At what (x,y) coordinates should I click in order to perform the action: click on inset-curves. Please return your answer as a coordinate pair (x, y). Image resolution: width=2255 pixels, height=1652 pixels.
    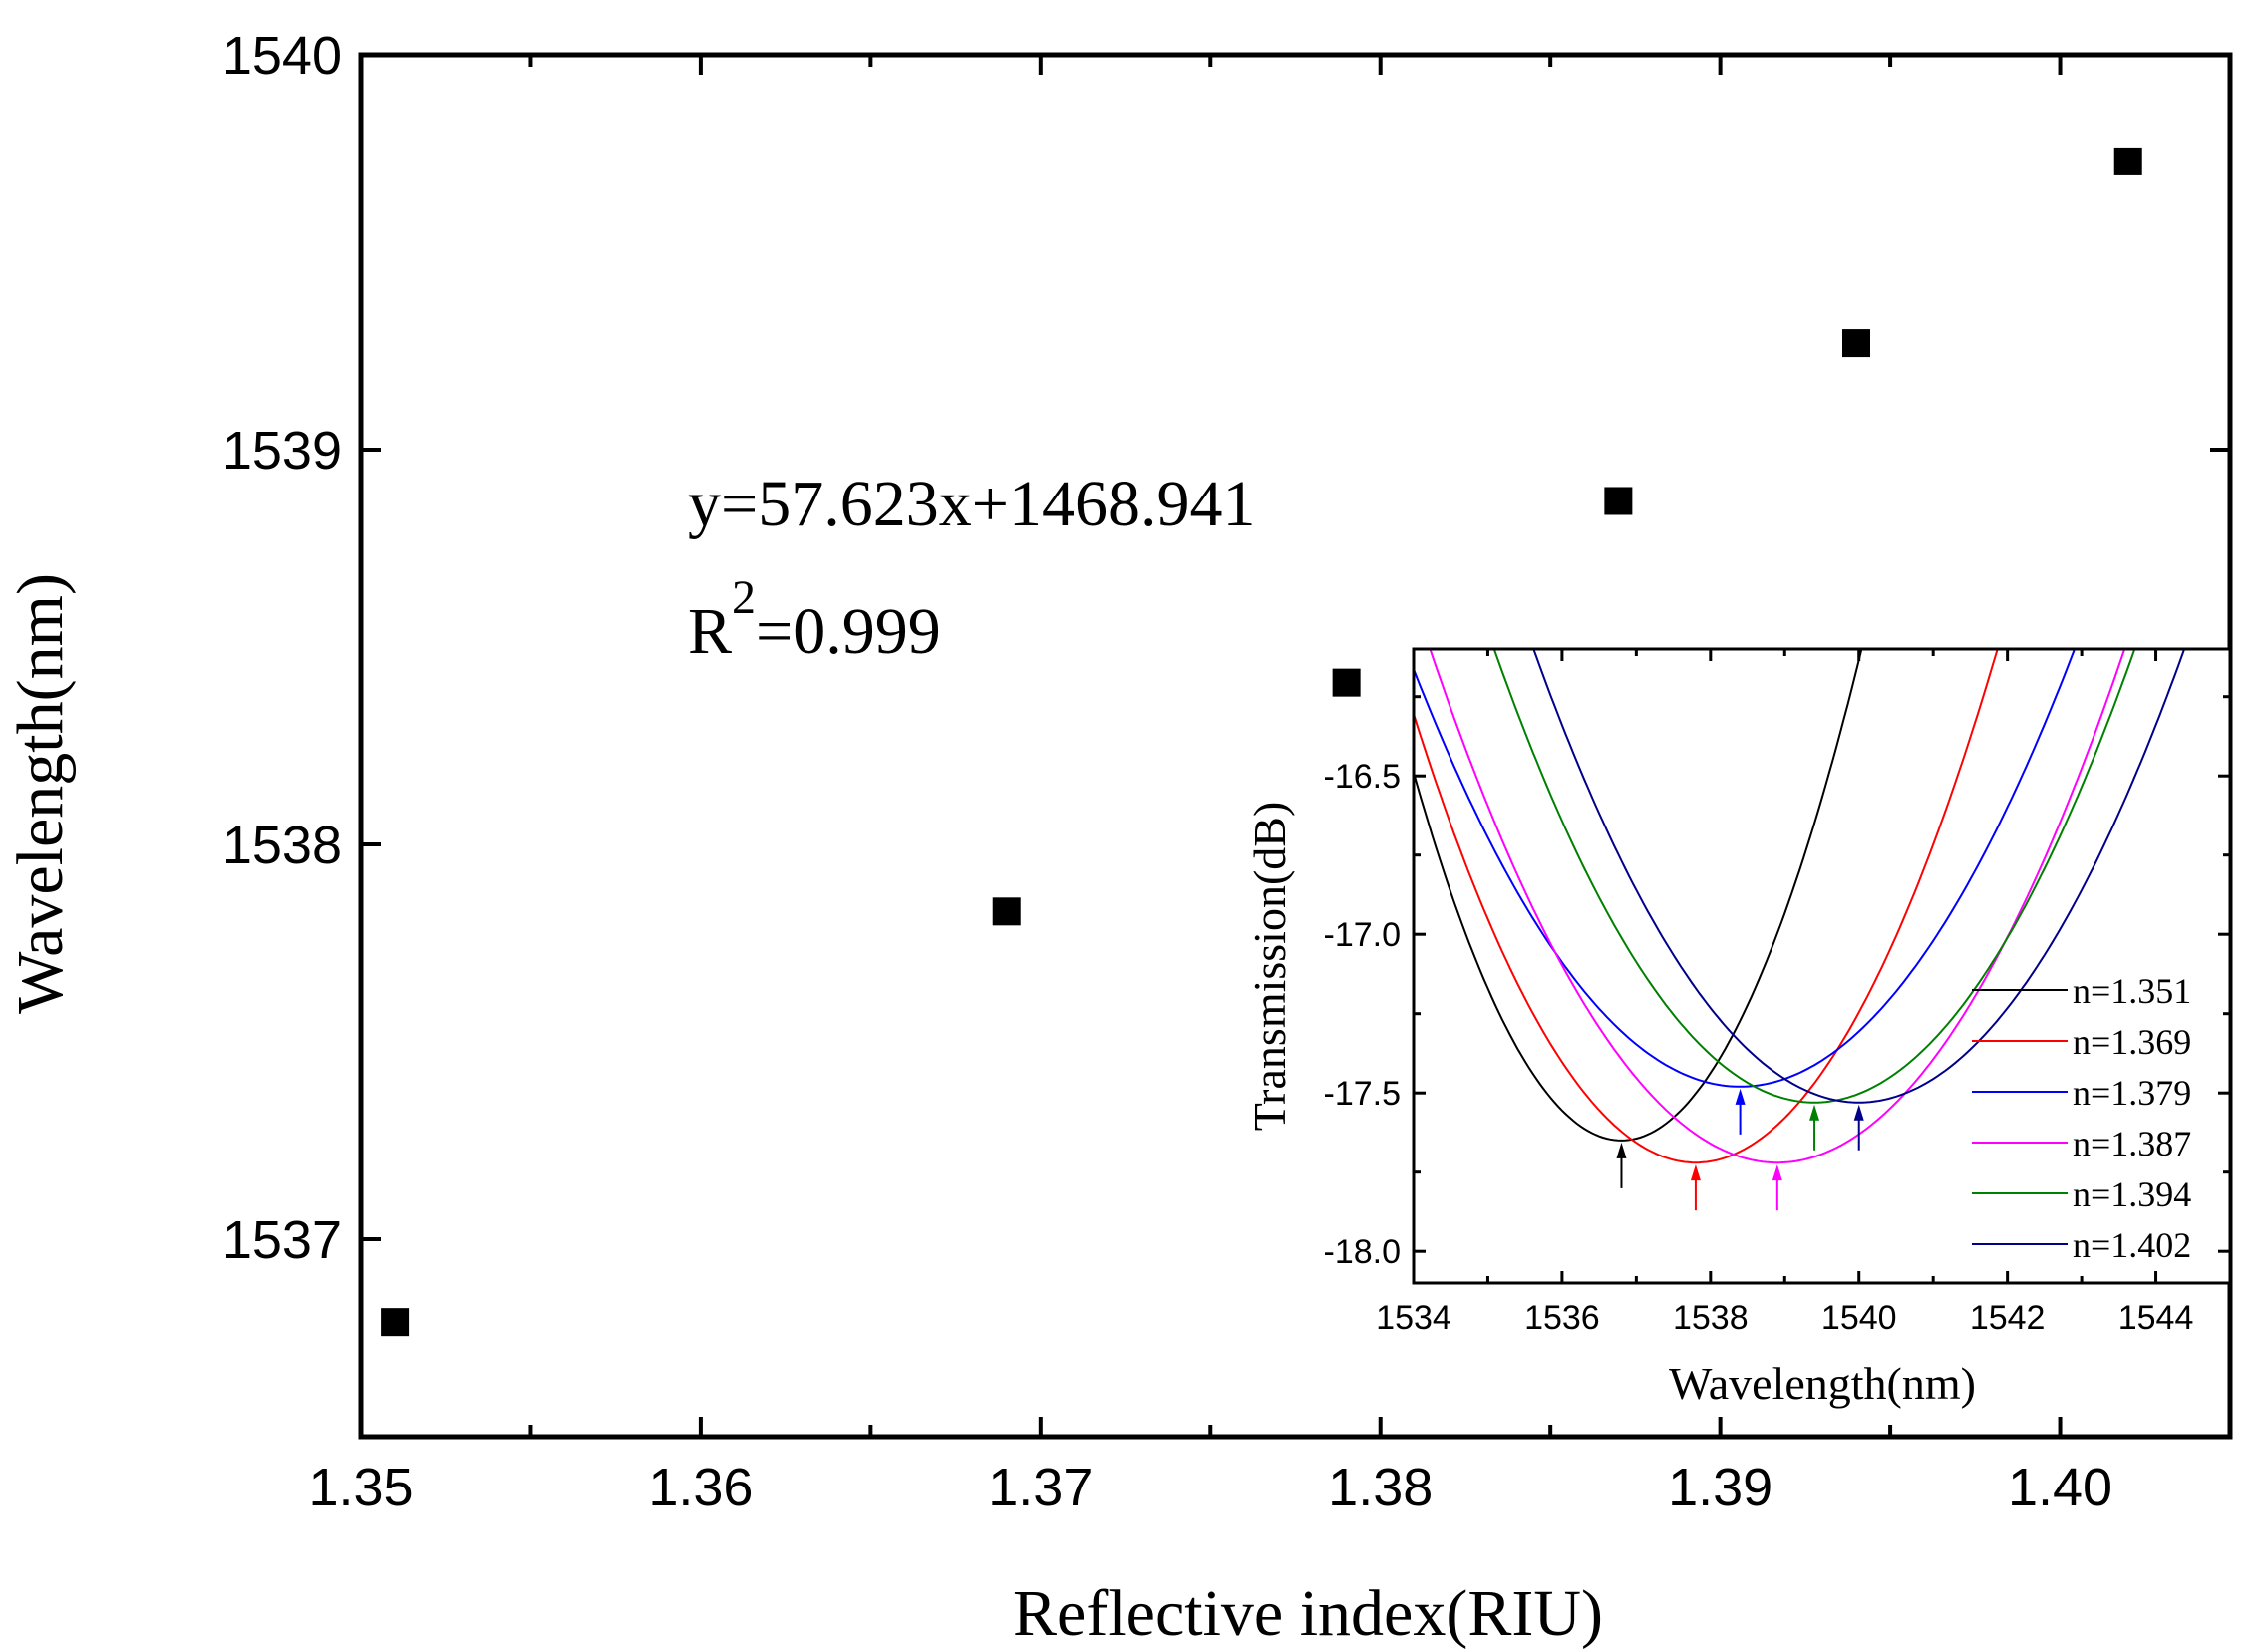
    Looking at the image, I should click on (1800, 907).